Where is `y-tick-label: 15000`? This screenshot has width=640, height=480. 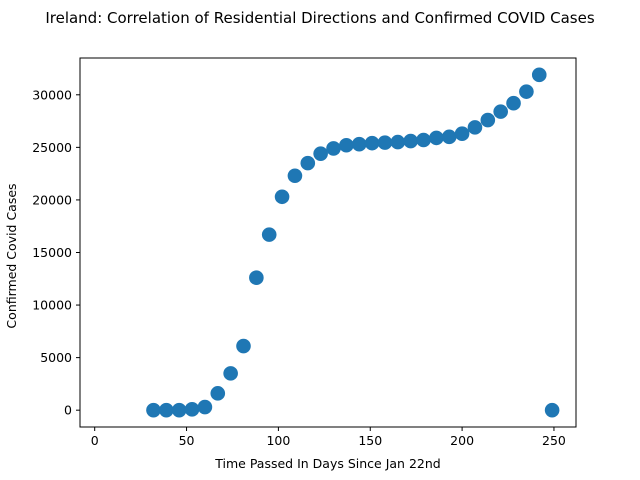 y-tick-label: 15000 is located at coordinates (52, 252).